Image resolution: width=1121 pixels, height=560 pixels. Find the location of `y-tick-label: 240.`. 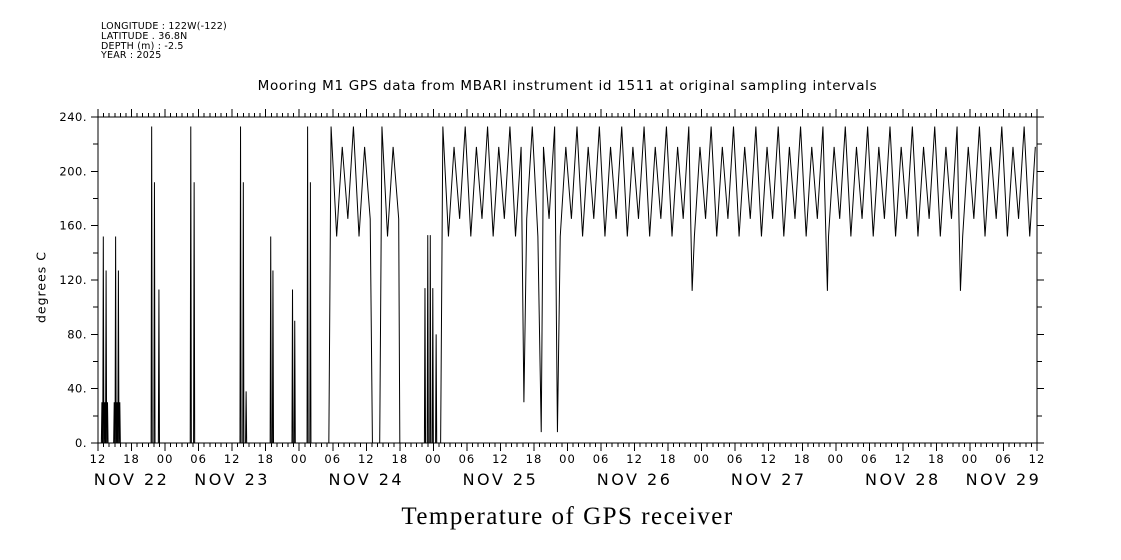

y-tick-label: 240. is located at coordinates (73, 117).